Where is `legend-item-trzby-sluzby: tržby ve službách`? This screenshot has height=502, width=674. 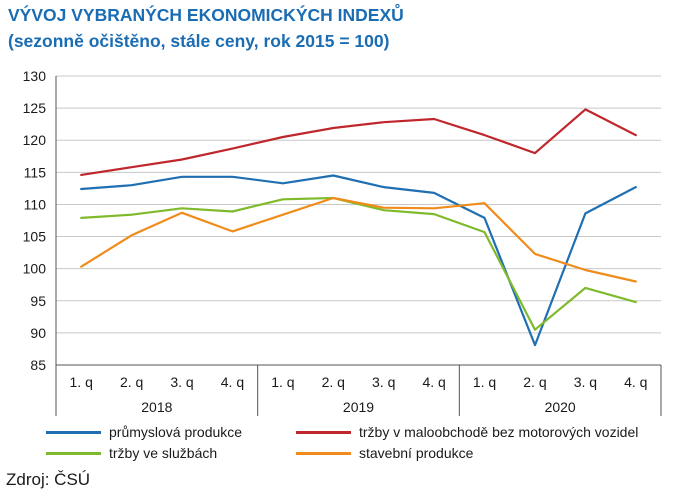 legend-item-trzby-sluzby: tržby ve službách is located at coordinates (131, 453).